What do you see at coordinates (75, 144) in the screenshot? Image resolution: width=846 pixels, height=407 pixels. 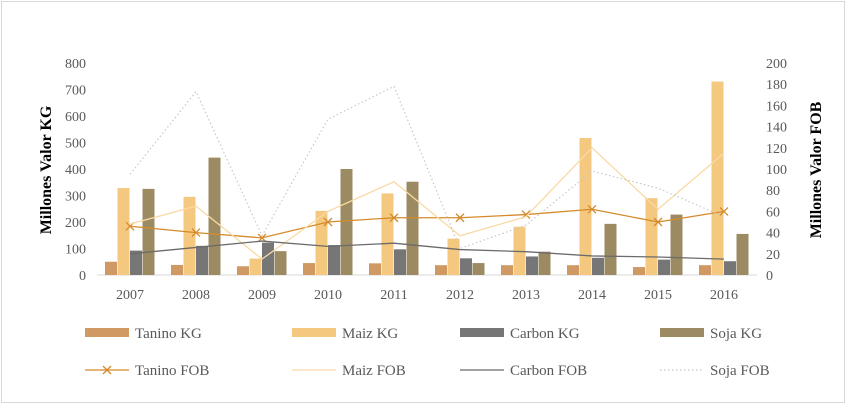 I see `left-tick-label: 500` at bounding box center [75, 144].